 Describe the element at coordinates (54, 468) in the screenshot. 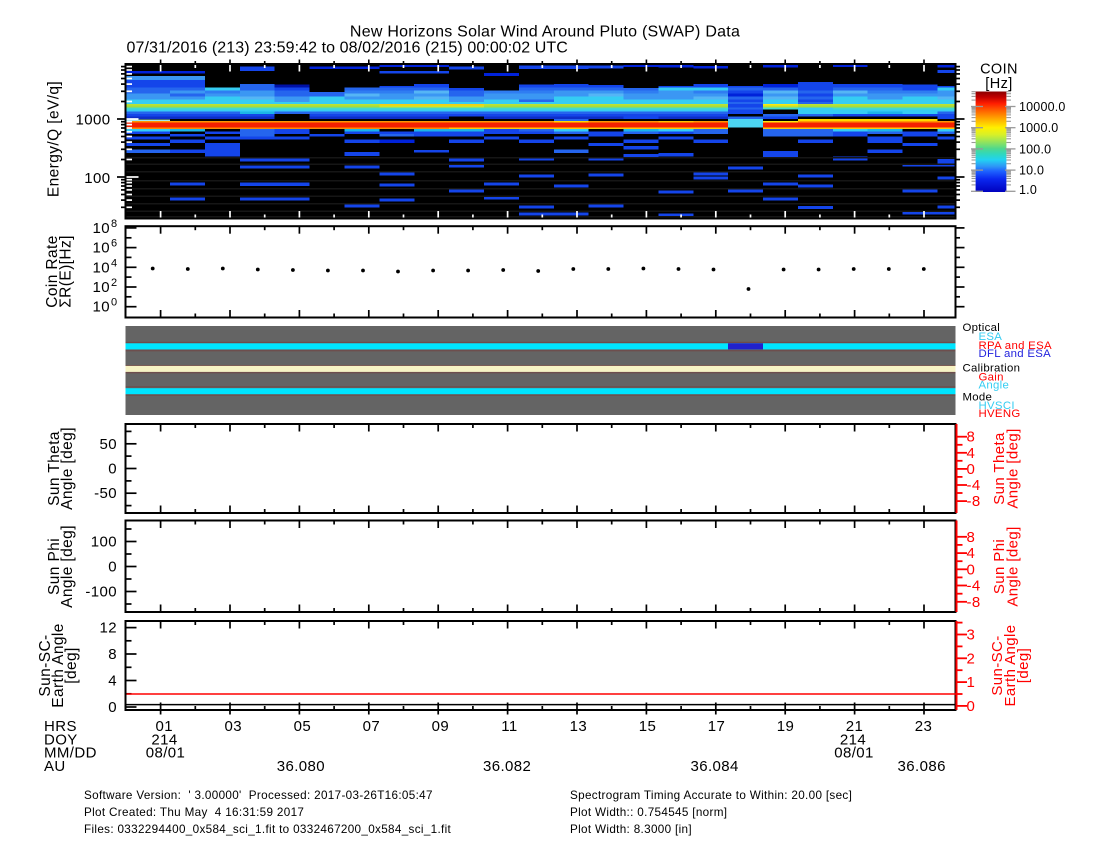

I see `svg-text: Sun Theta` at that location.